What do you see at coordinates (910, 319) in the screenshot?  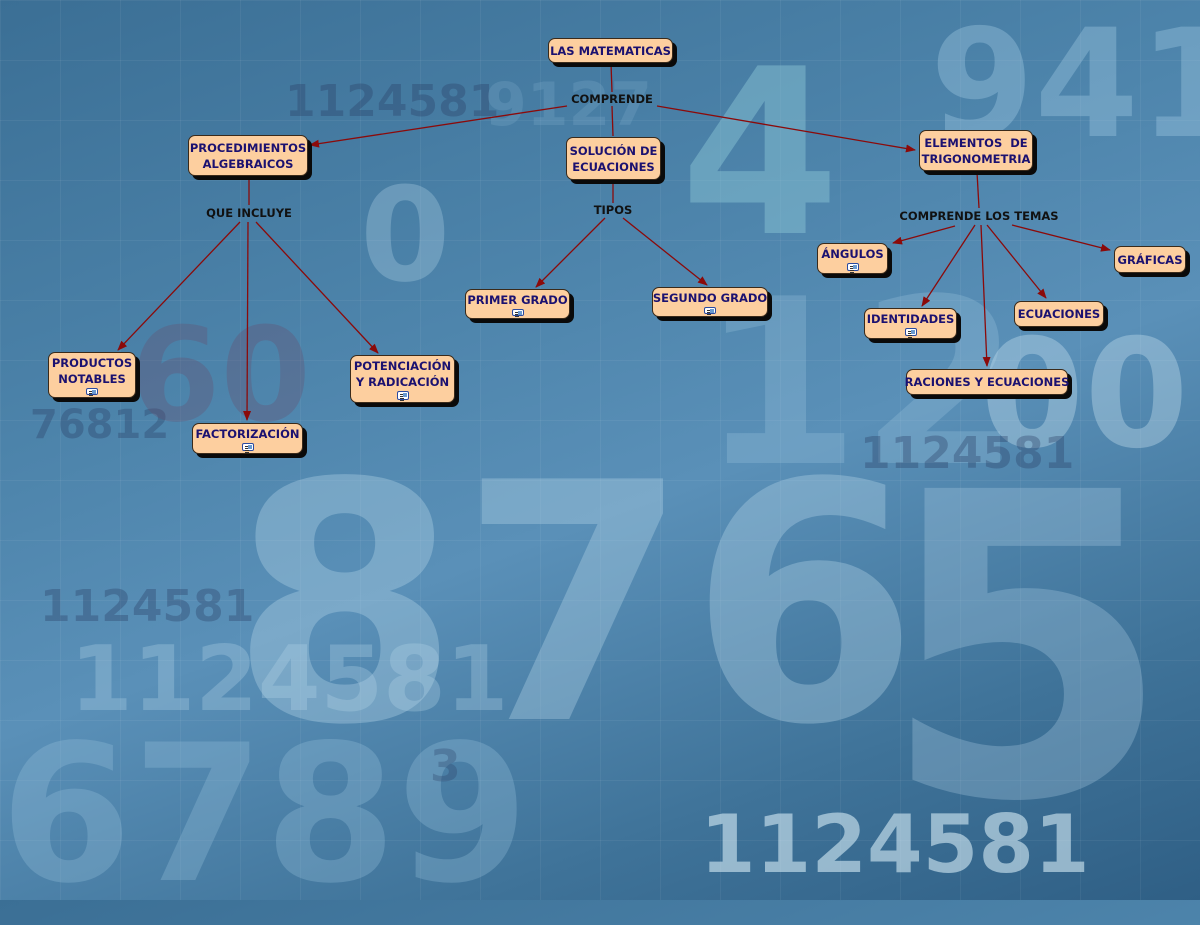 I see `node-label: IDENTIDADES` at bounding box center [910, 319].